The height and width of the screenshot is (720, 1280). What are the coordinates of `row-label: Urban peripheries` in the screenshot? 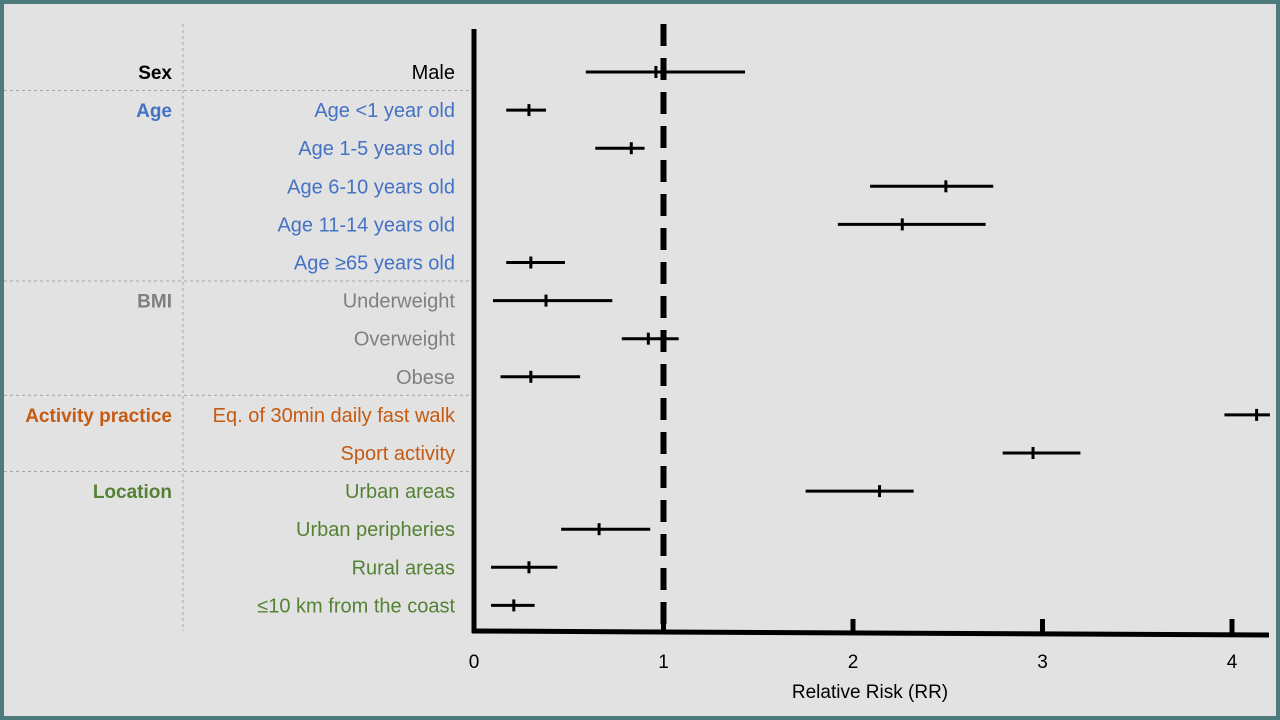 It's located at (375, 530).